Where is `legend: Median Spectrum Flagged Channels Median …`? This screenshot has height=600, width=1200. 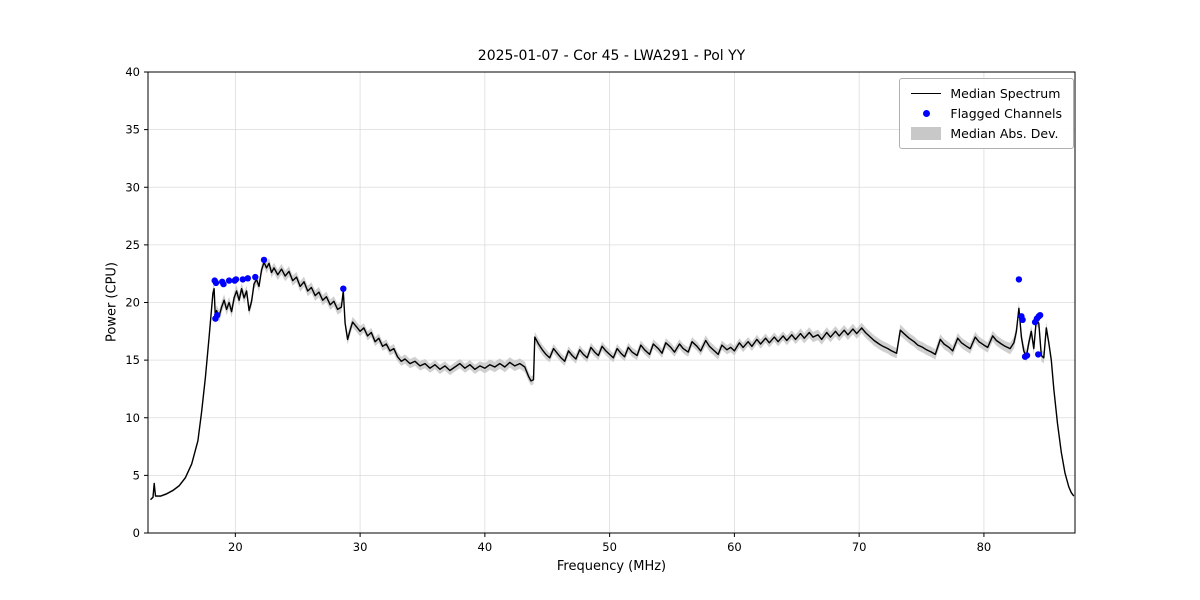
legend: Median Spectrum Flagged Channels Median … is located at coordinates (986, 113).